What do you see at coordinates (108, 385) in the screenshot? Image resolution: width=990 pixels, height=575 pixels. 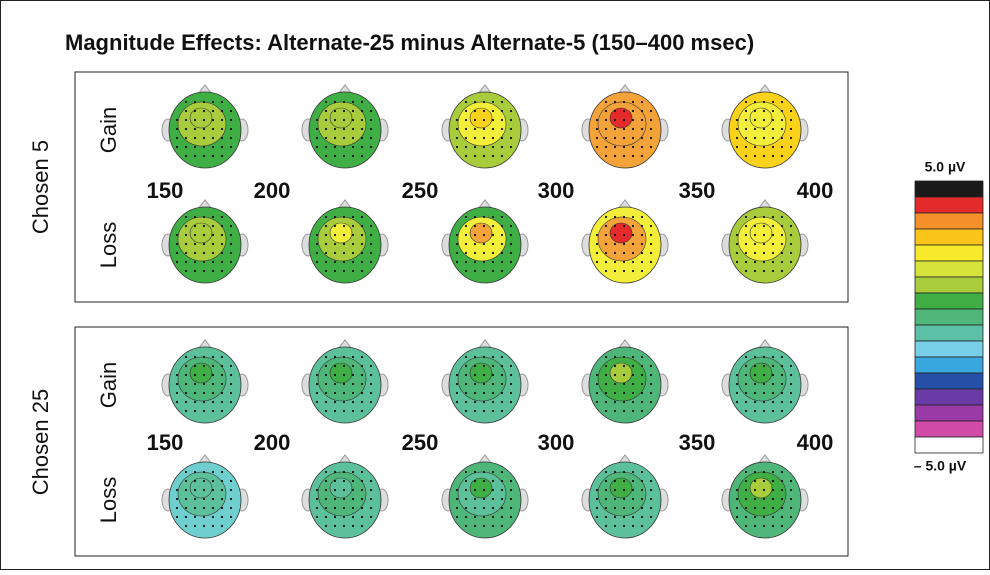 I see `row-label: Gain` at bounding box center [108, 385].